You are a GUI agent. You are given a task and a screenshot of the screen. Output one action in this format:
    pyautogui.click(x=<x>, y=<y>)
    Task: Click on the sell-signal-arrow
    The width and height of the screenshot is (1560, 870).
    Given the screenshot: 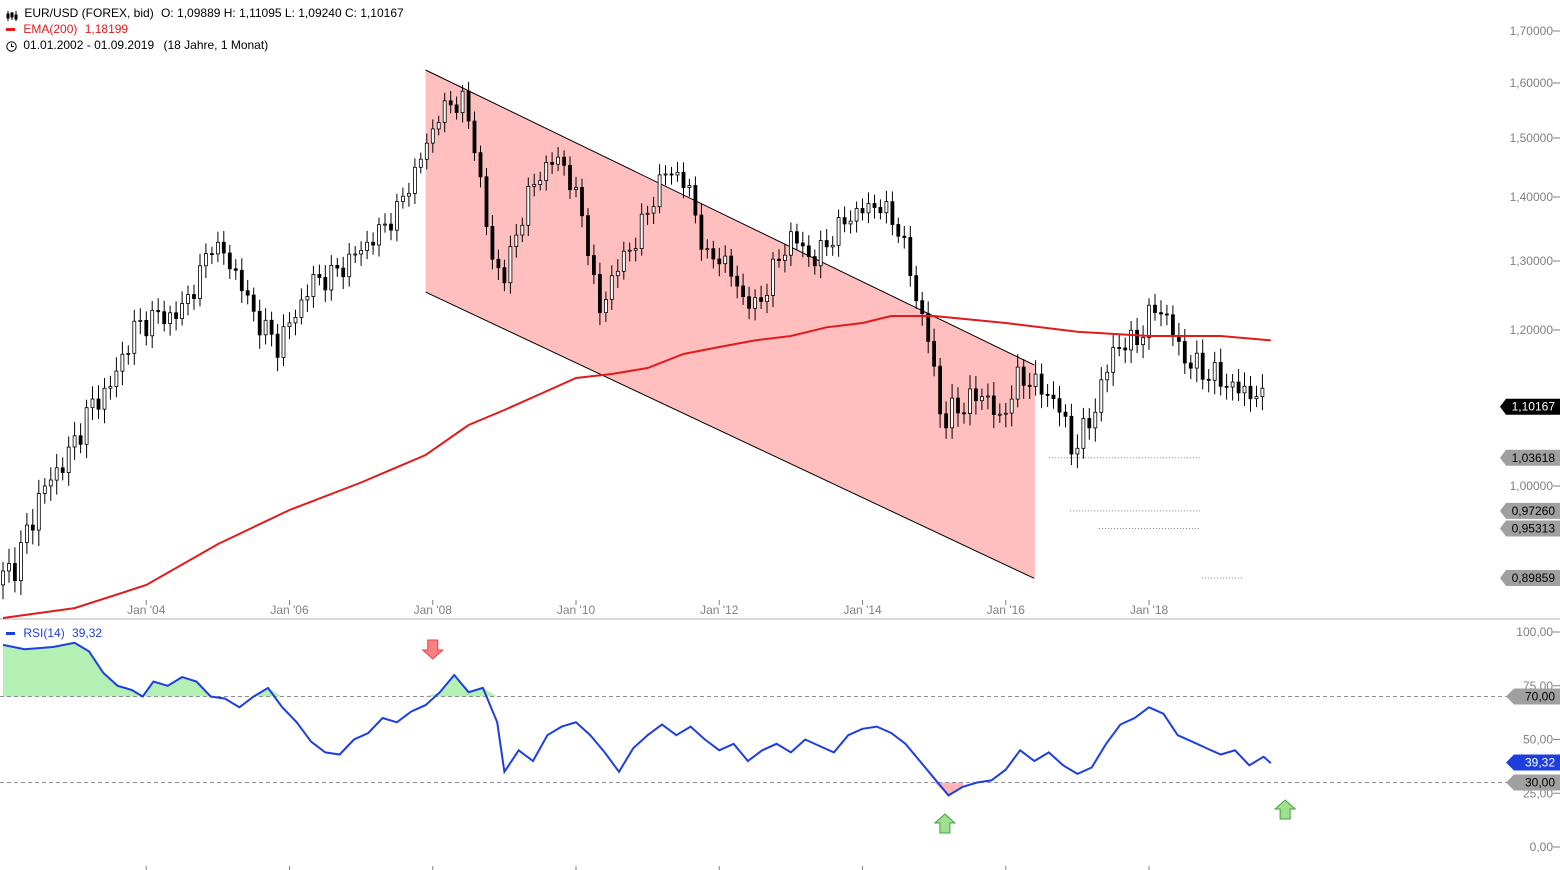 What is the action you would take?
    pyautogui.click(x=433, y=649)
    